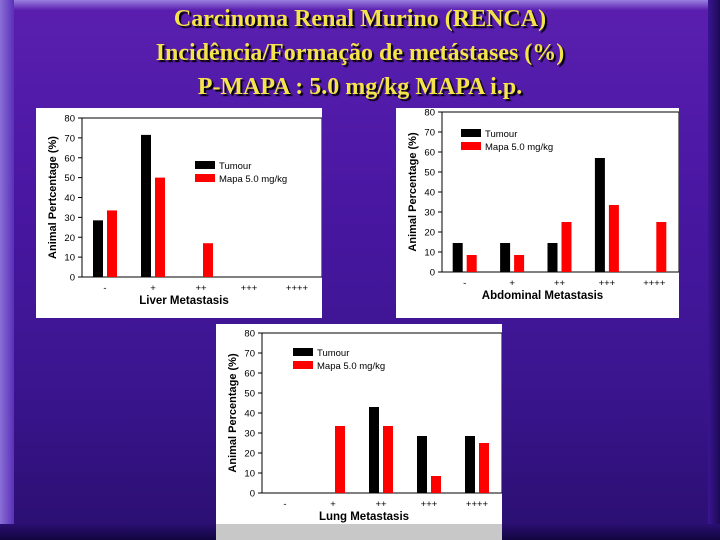 This screenshot has width=720, height=540. Describe the element at coordinates (249, 454) in the screenshot. I see `lung-y-tick-label: 20` at that location.